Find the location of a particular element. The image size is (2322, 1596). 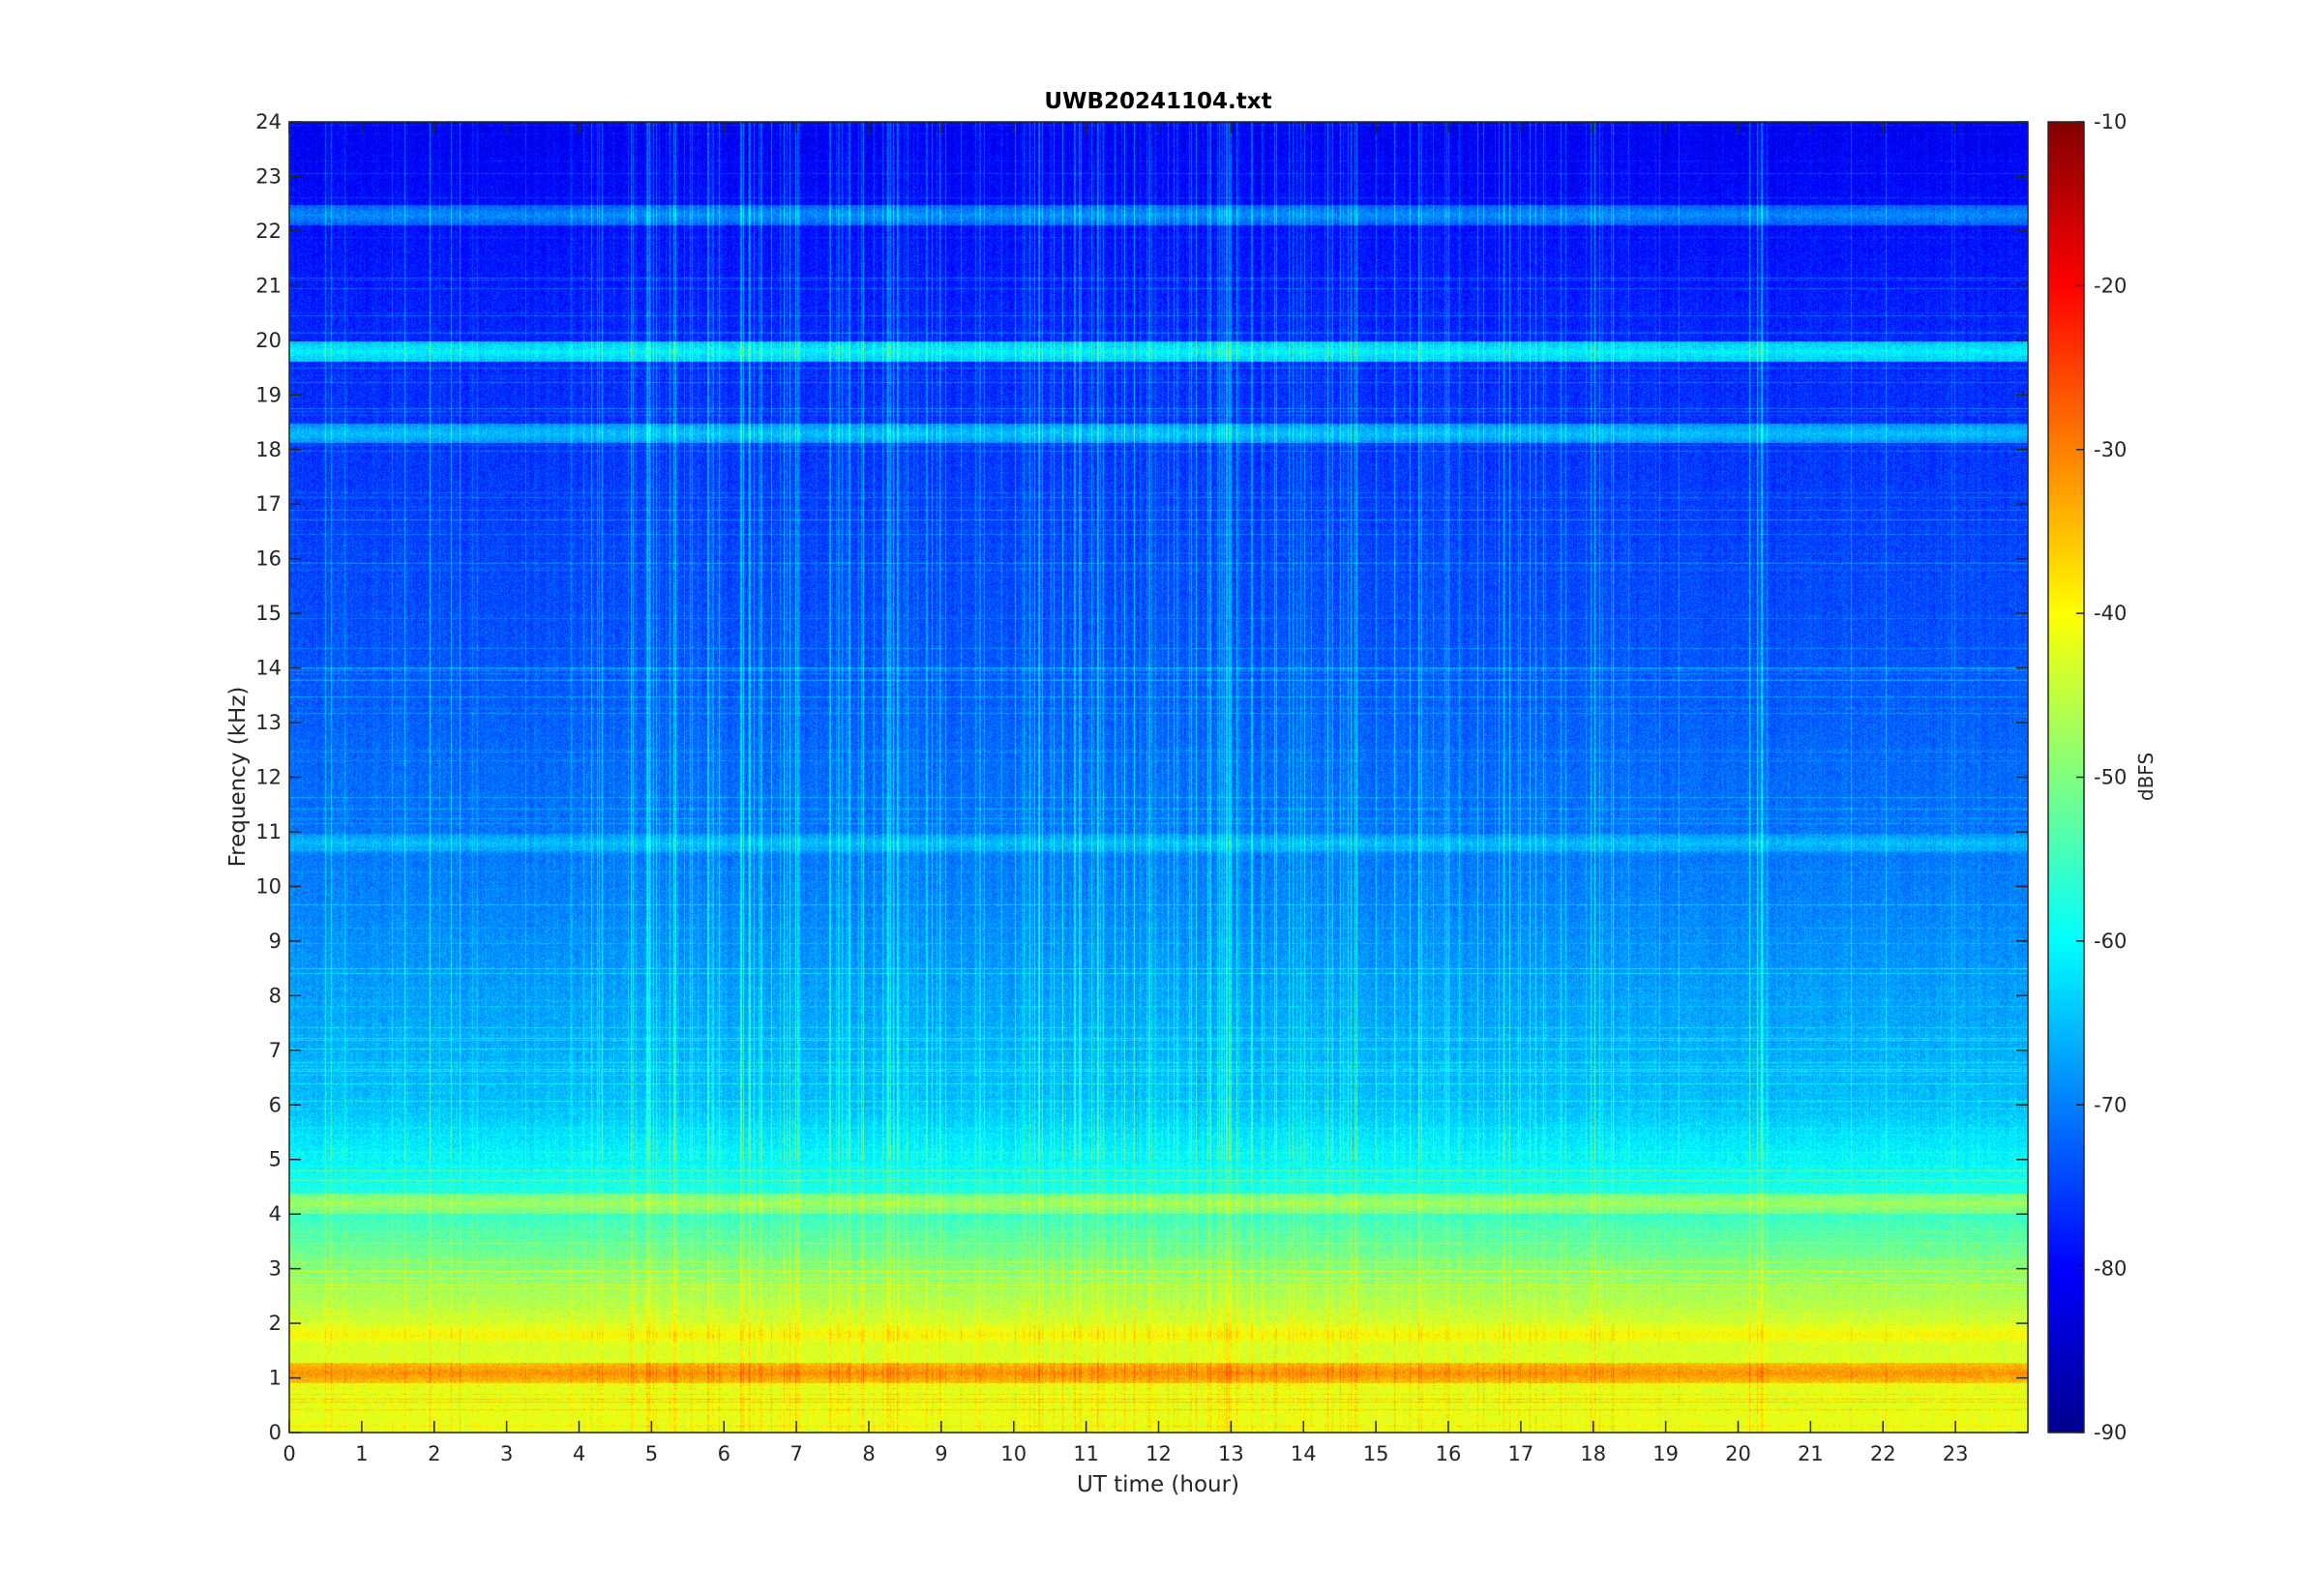

y-tick-label: 18 is located at coordinates (268, 449).